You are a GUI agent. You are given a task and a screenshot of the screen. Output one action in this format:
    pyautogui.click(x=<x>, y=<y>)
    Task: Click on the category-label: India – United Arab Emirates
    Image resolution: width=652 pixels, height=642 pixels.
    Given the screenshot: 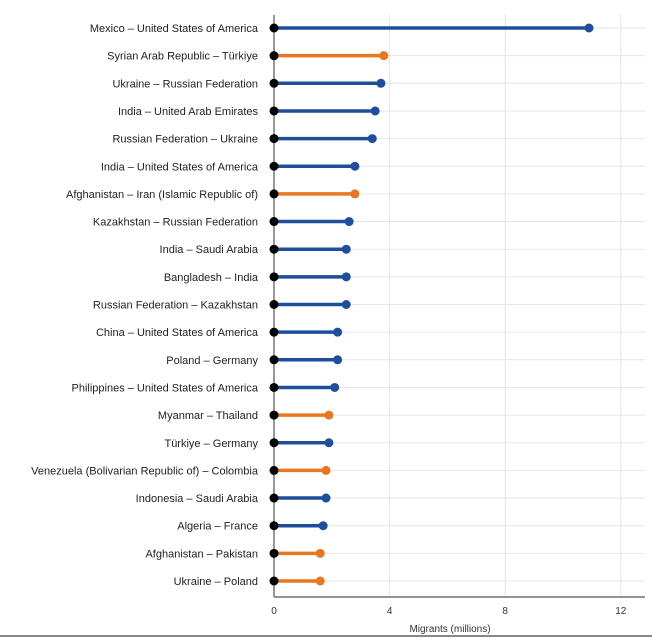 What is the action you would take?
    pyautogui.click(x=188, y=112)
    